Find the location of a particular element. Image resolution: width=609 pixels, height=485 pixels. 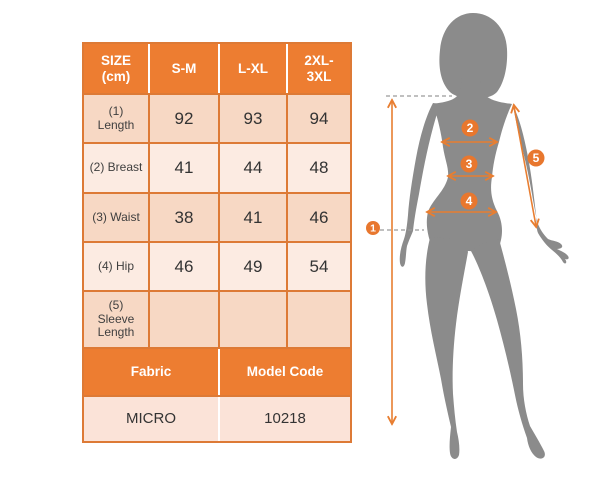

value-length-sm: 92 is located at coordinates (184, 118).